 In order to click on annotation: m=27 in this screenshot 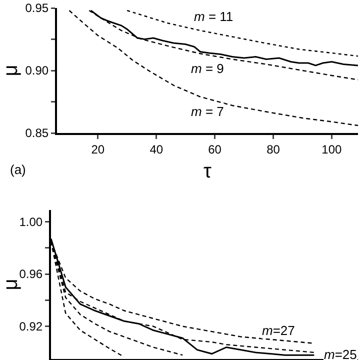, I will do `click(278, 330)`.